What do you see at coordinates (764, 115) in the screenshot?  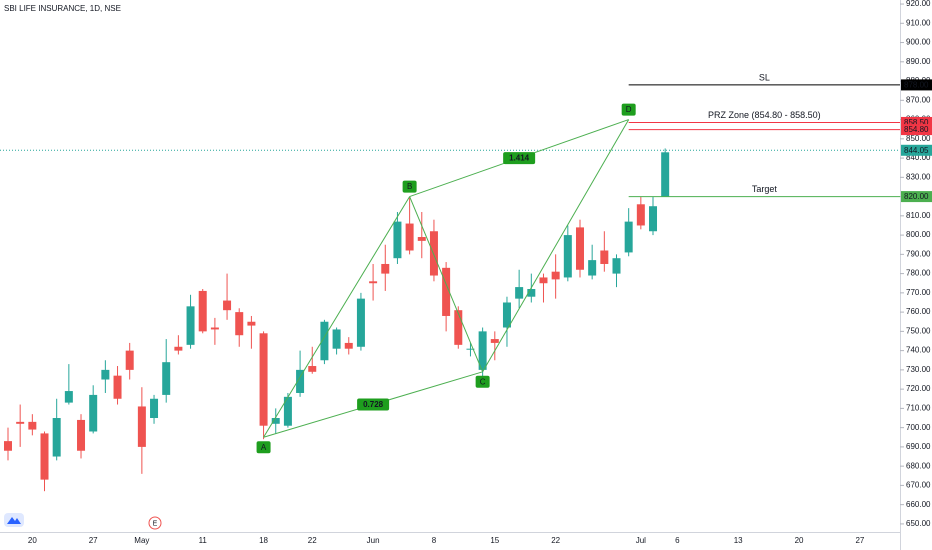 I see `level-text: PRZ Zone (854.80 - 858.50)` at bounding box center [764, 115].